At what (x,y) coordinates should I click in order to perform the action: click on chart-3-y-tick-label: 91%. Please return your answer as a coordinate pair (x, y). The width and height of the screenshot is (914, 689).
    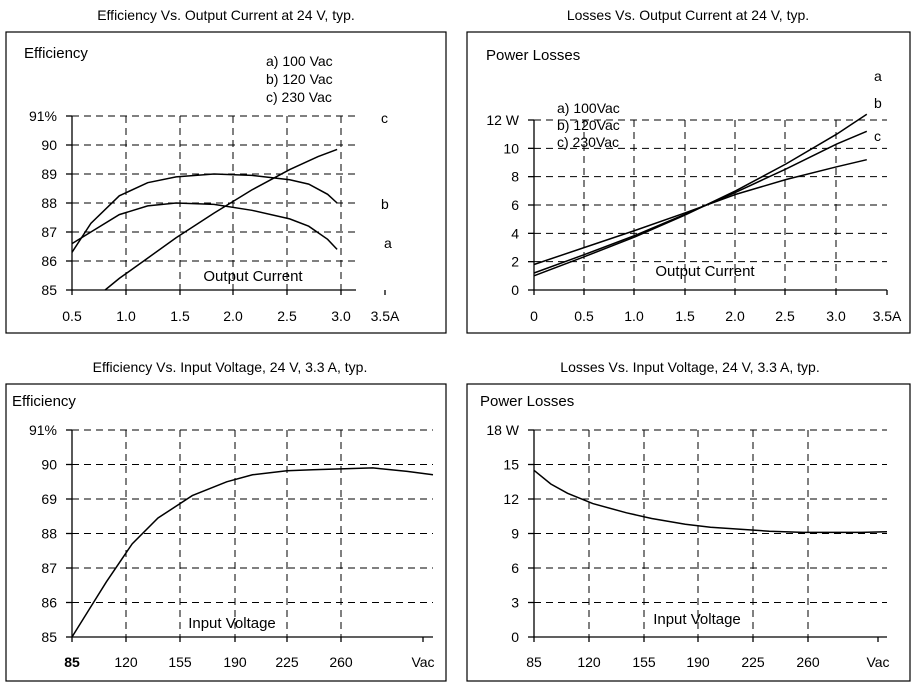
    Looking at the image, I should click on (43, 430).